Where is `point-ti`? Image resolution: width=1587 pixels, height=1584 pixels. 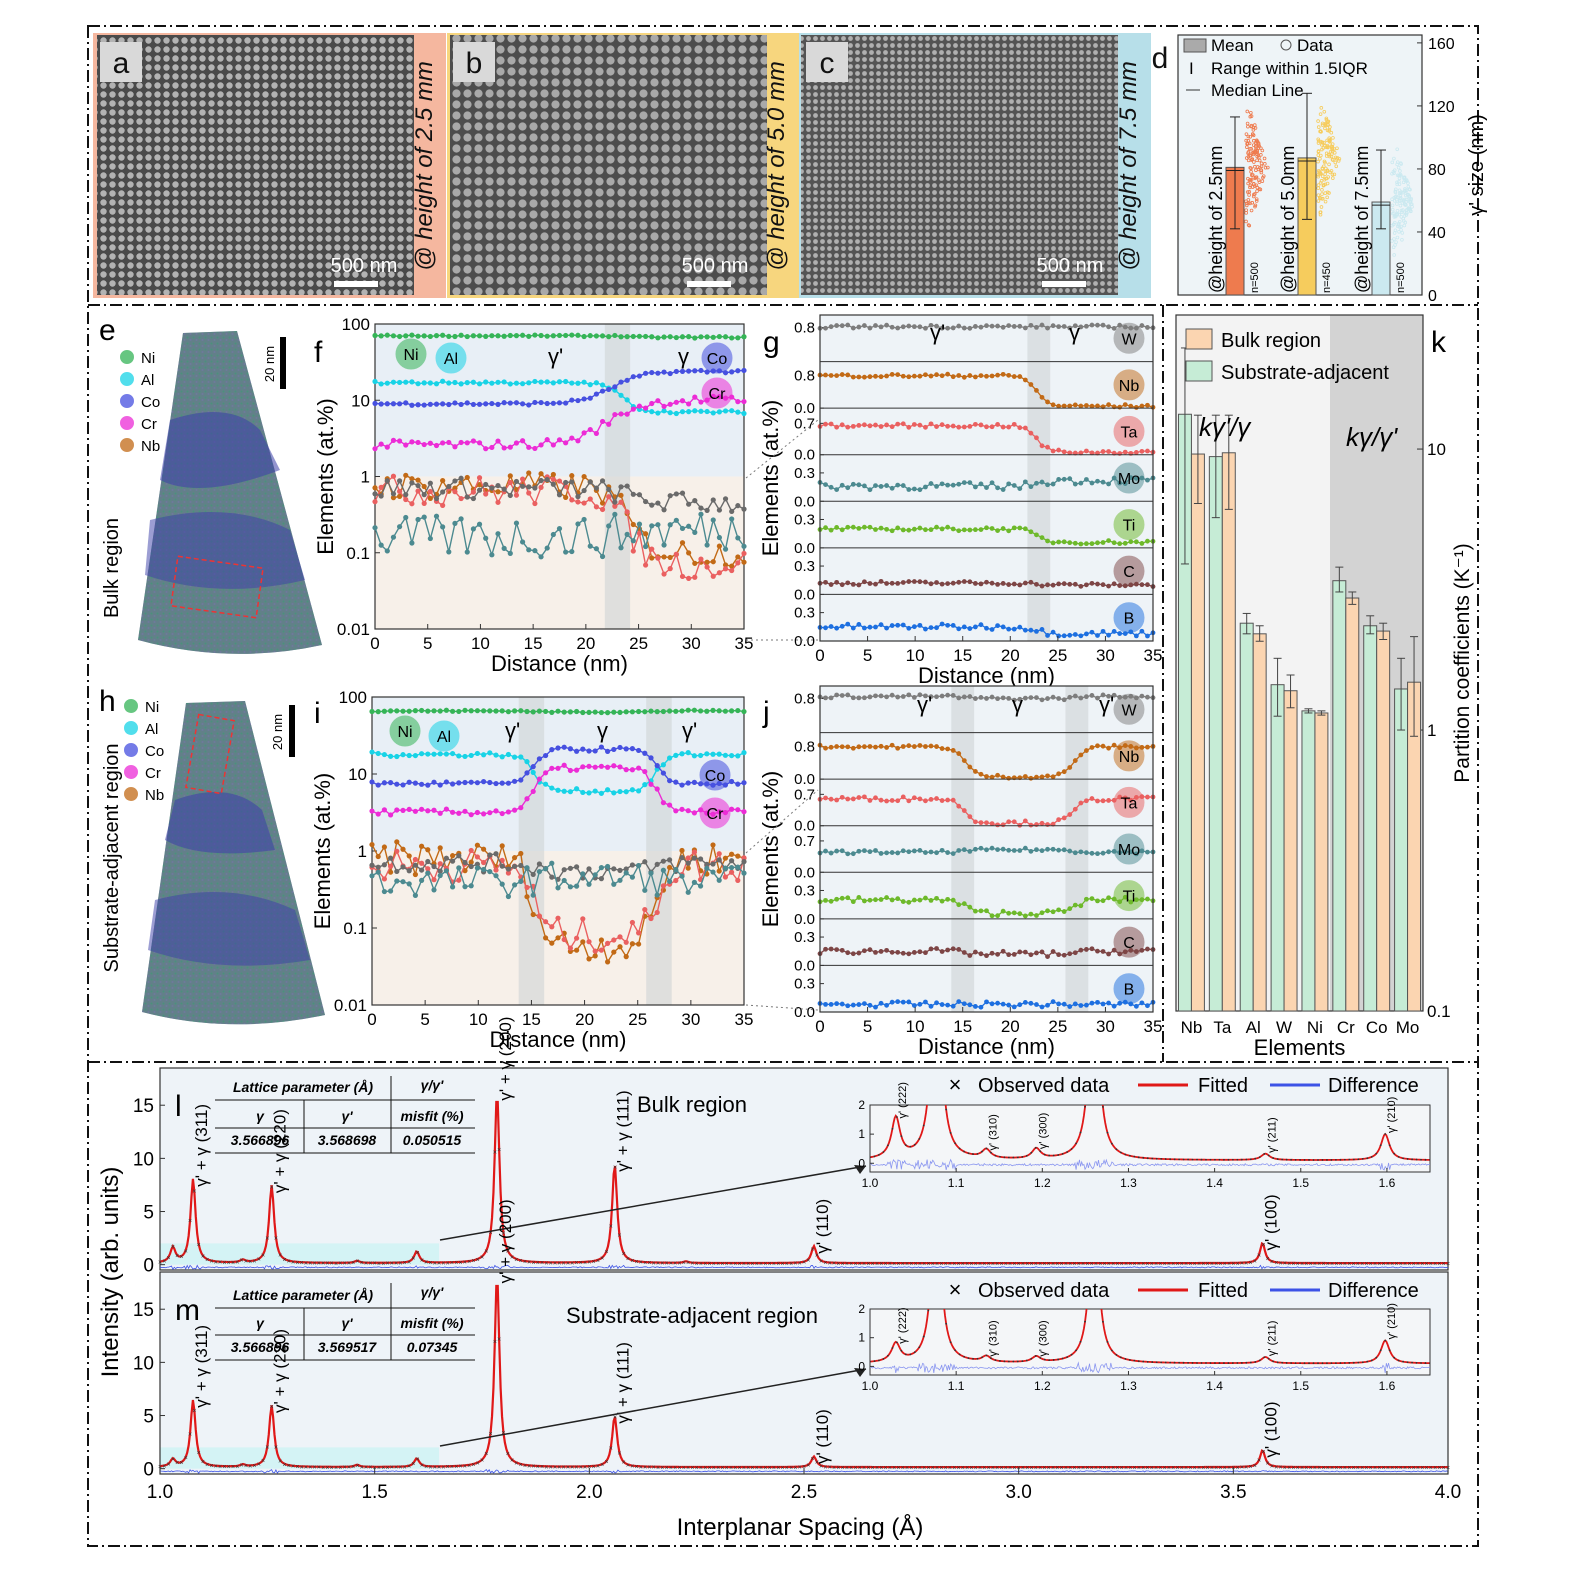
point-ti is located at coordinates (975, 530).